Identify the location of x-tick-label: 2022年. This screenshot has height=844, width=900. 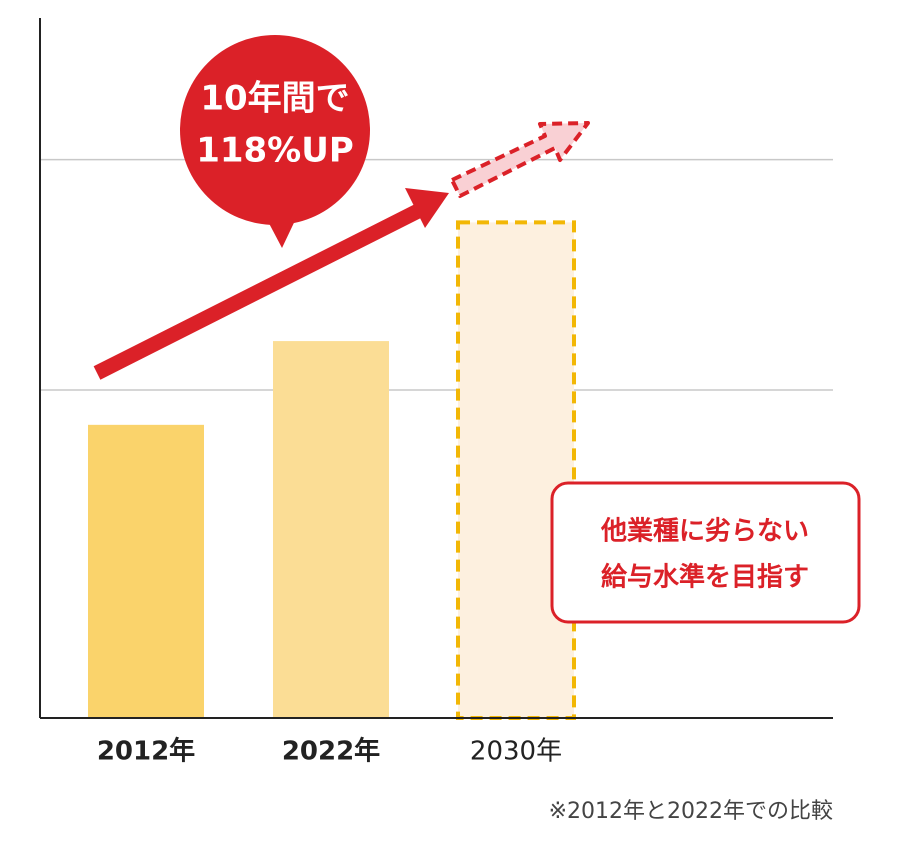
(331, 751).